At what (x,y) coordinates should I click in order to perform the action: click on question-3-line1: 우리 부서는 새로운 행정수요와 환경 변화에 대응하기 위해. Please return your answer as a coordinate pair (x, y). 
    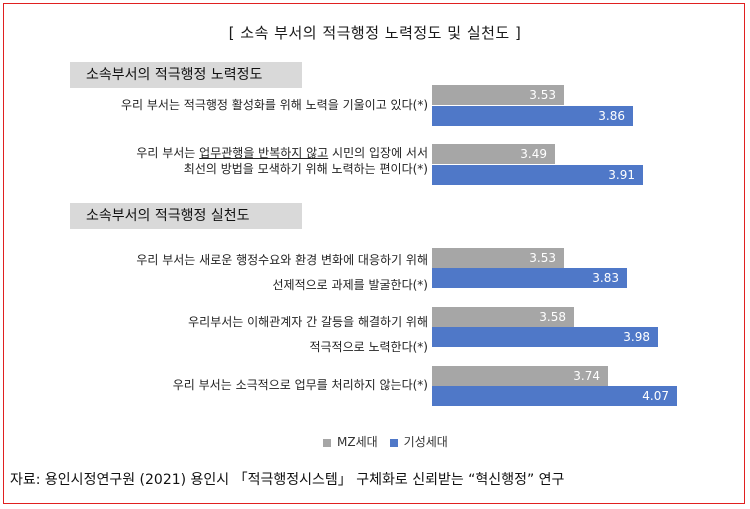
    Looking at the image, I should click on (282, 260).